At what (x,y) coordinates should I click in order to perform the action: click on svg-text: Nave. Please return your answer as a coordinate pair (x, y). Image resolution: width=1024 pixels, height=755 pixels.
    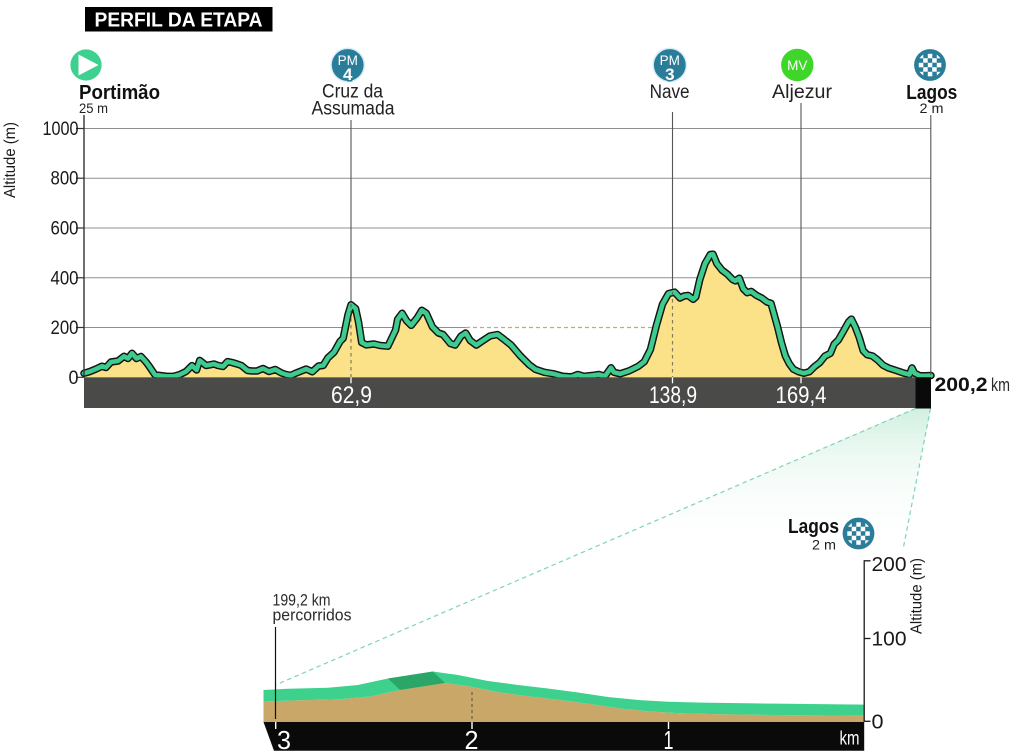
    Looking at the image, I should click on (670, 92).